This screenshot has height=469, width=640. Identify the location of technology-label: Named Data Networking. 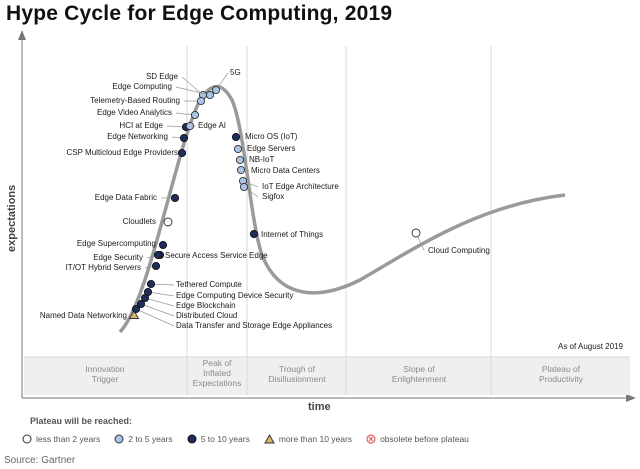
(83, 315).